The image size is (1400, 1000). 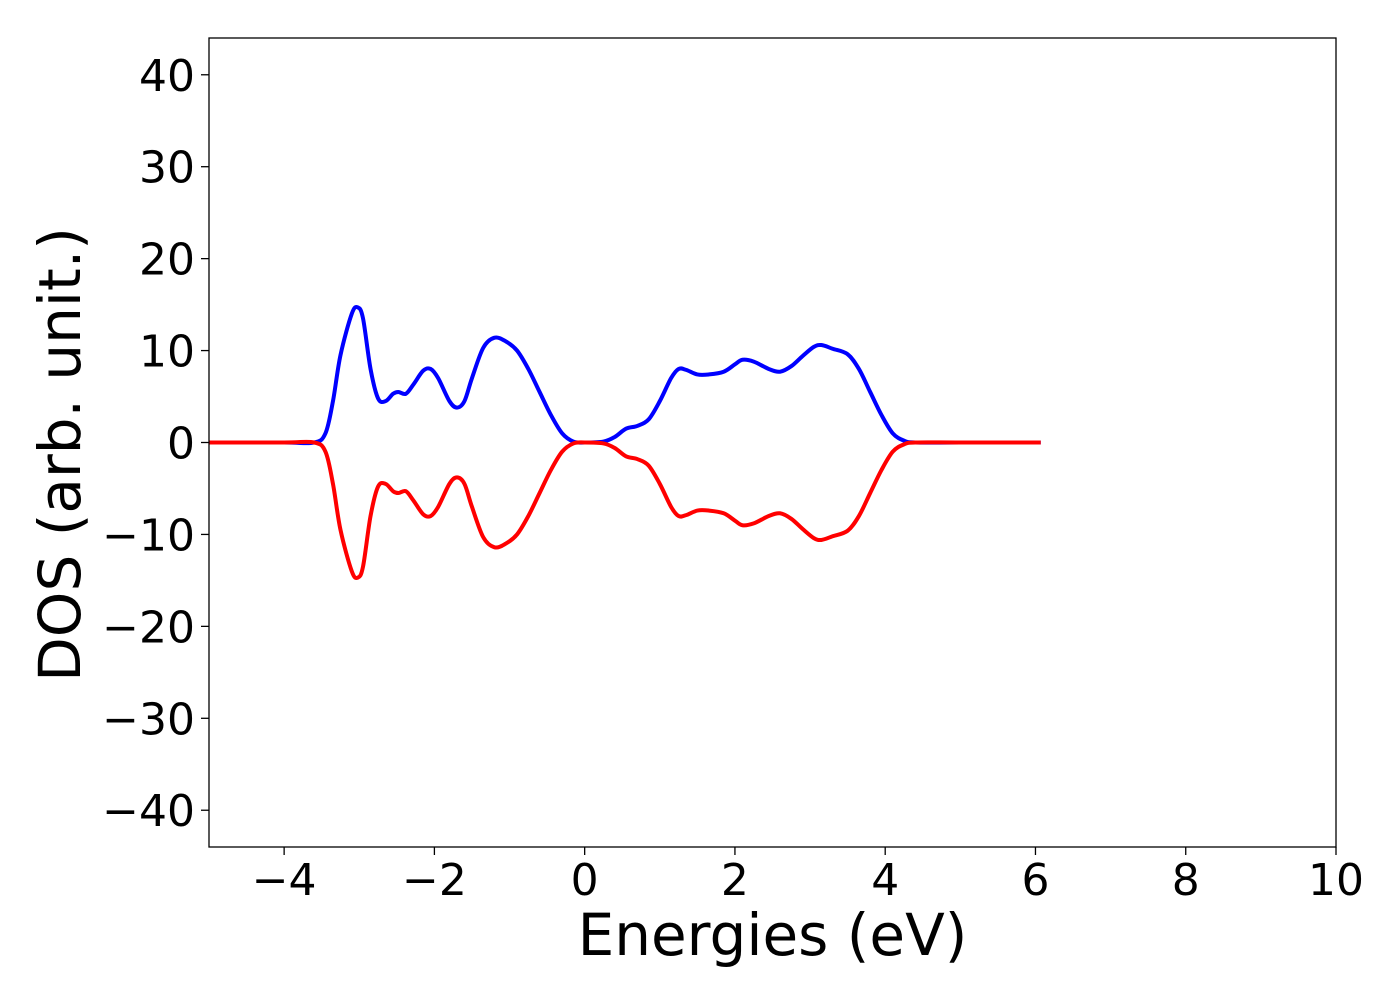 I want to click on x-tick-label: 2, so click(x=735, y=880).